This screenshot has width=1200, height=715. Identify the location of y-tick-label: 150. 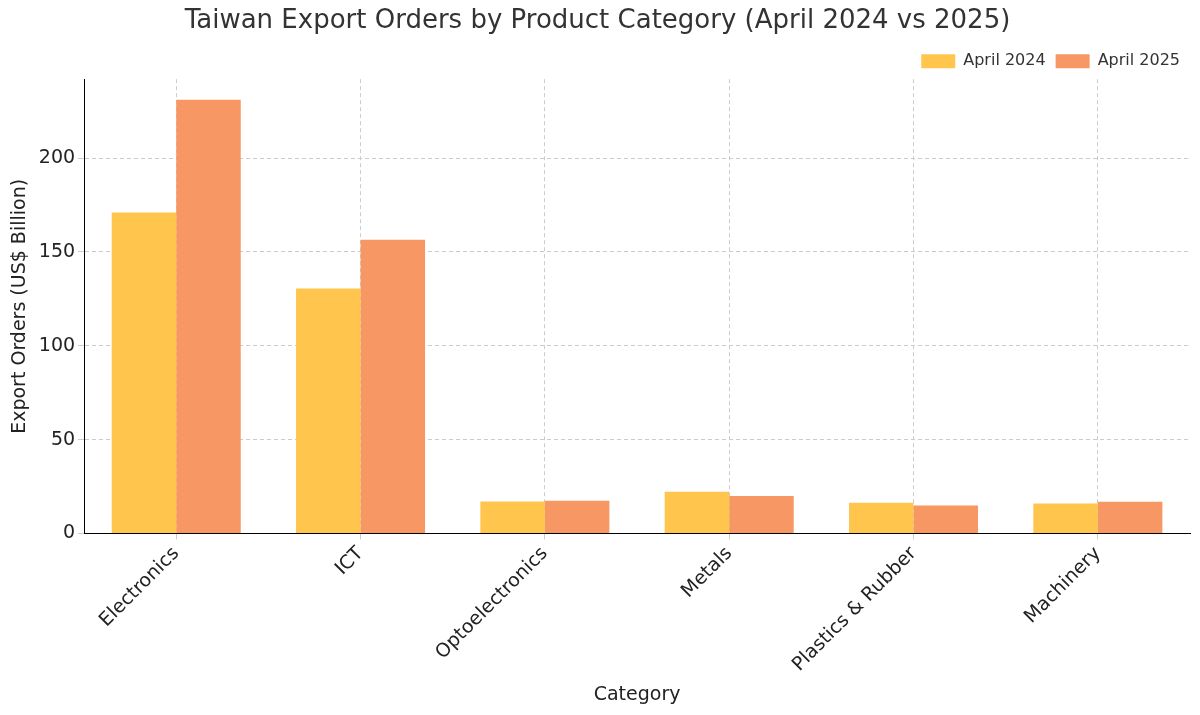
(57, 249).